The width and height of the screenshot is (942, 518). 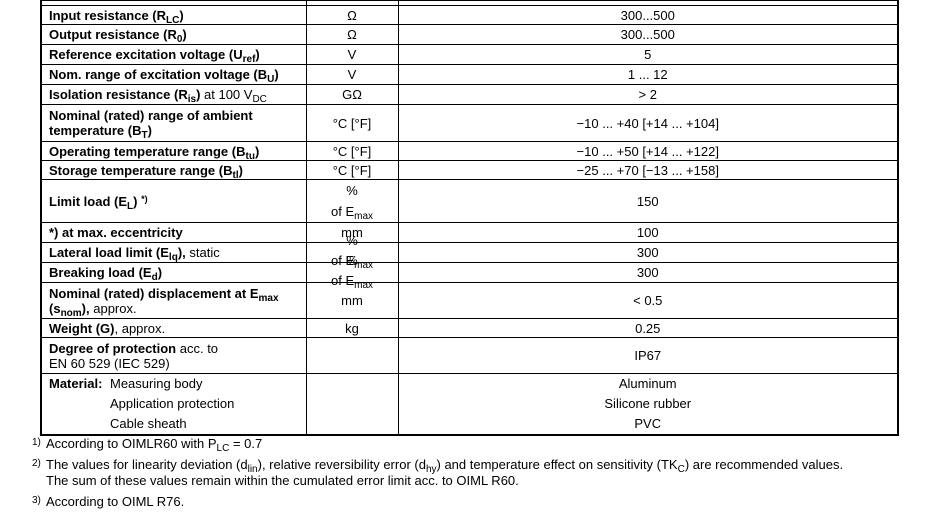 I want to click on material-value: PVC, so click(x=648, y=423).